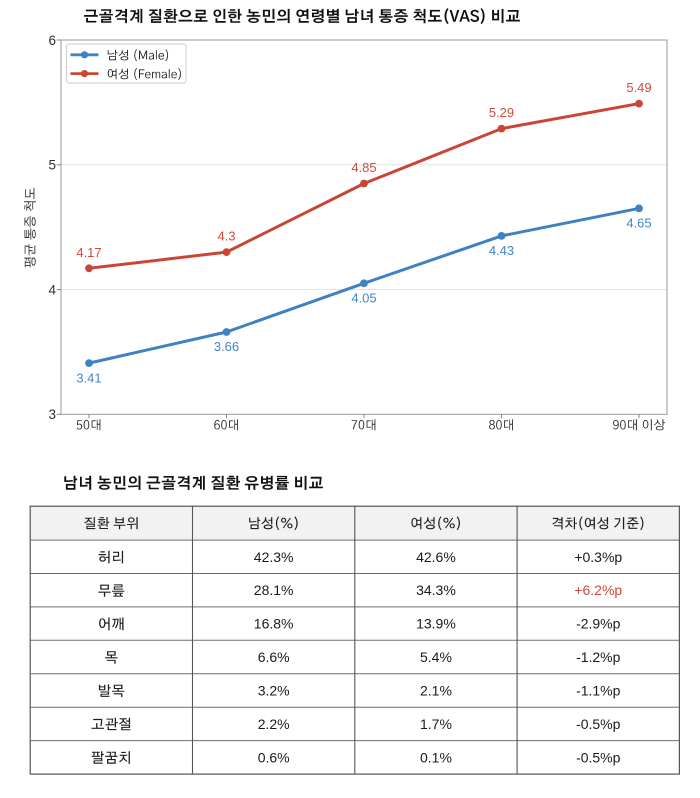  I want to click on svg-text: -2.9%p, so click(598, 624).